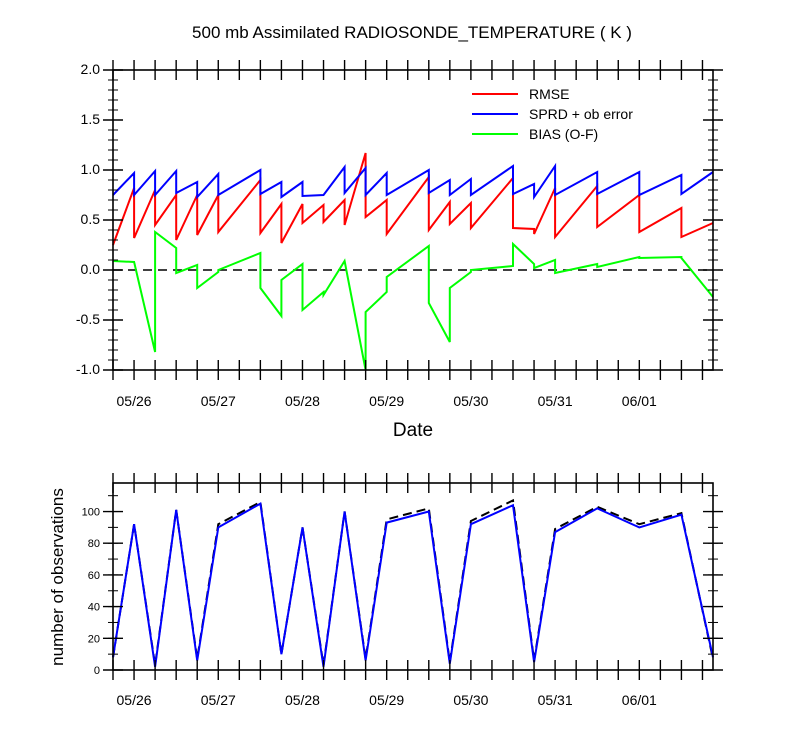 The width and height of the screenshot is (800, 750). What do you see at coordinates (57, 577) in the screenshot?
I see `y-axis-label: number of observations` at bounding box center [57, 577].